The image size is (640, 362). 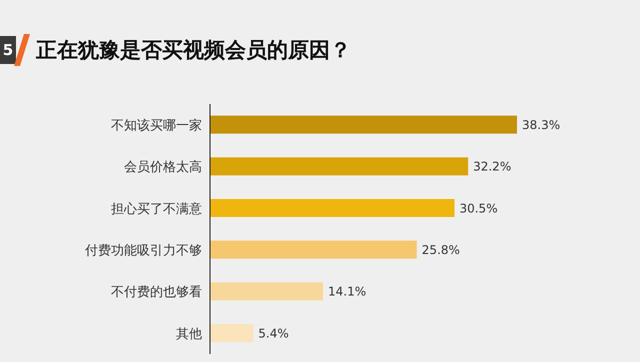 I want to click on data-label: 38.3%, so click(x=541, y=125).